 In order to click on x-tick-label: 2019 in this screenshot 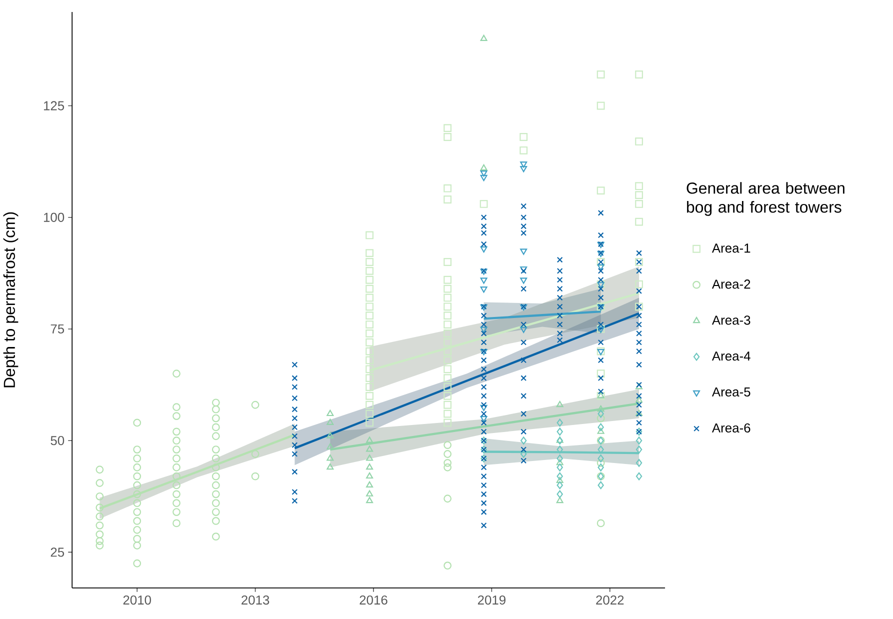, I will do `click(492, 600)`.